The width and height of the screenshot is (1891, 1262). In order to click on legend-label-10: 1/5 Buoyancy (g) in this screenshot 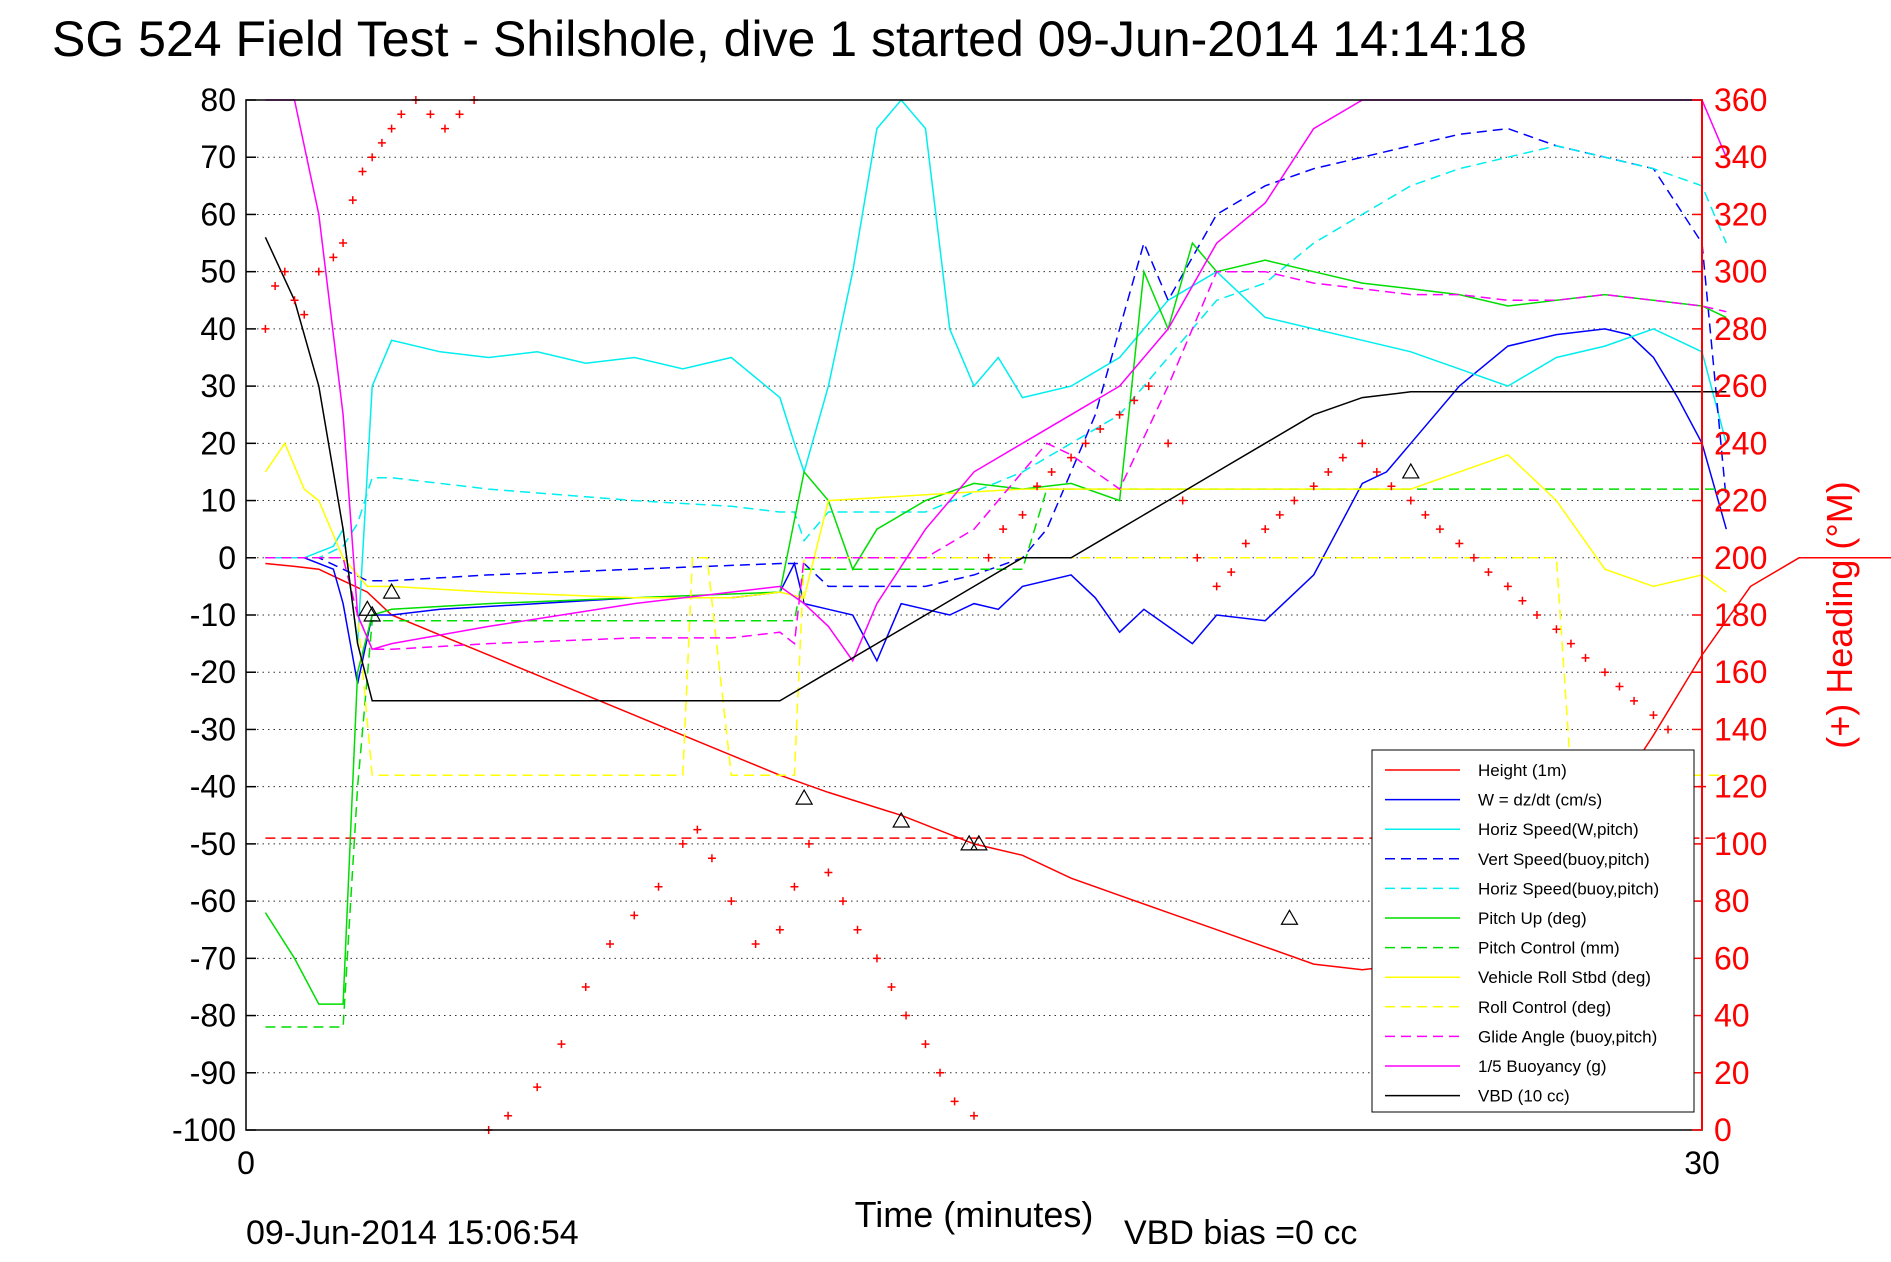, I will do `click(1542, 1066)`.